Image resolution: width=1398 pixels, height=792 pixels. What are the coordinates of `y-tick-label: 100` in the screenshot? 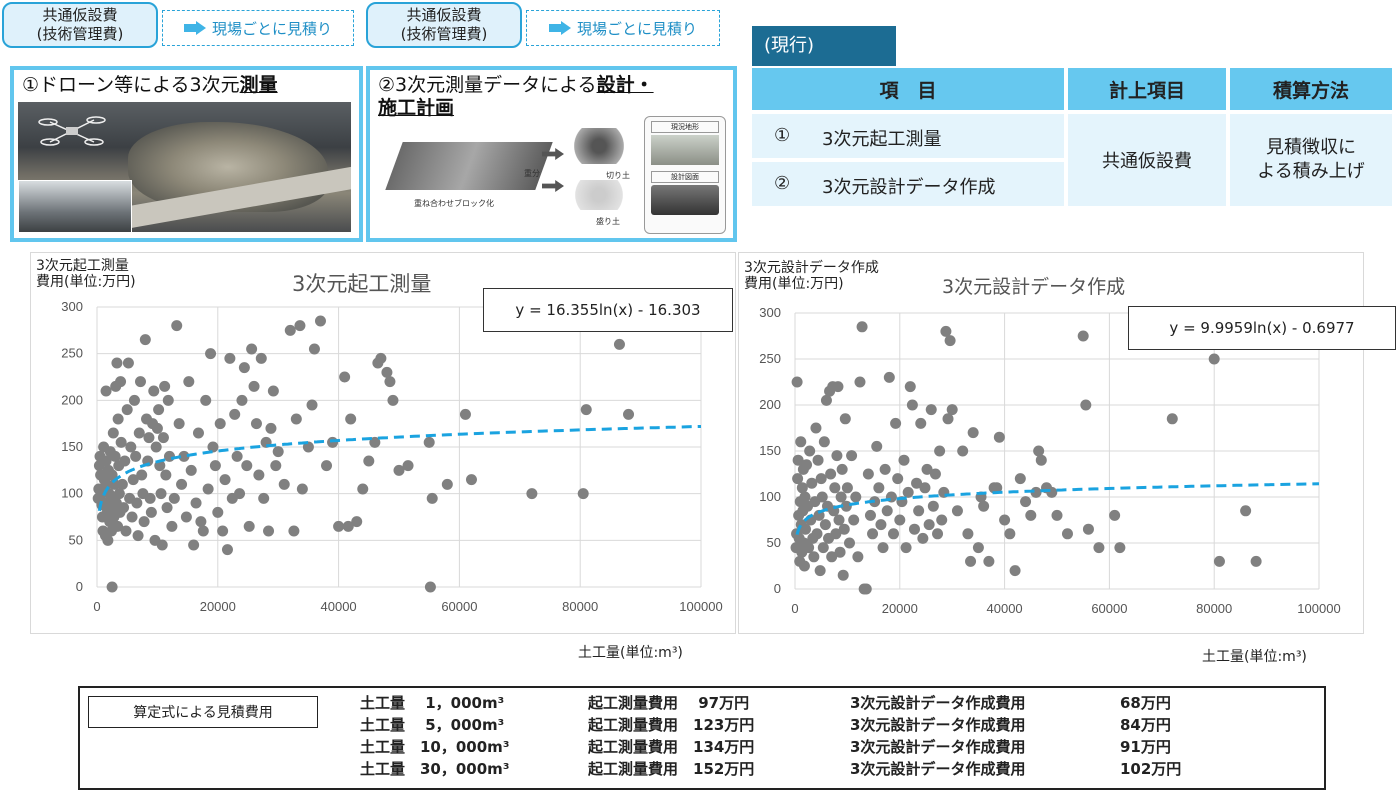 It's located at (72, 493).